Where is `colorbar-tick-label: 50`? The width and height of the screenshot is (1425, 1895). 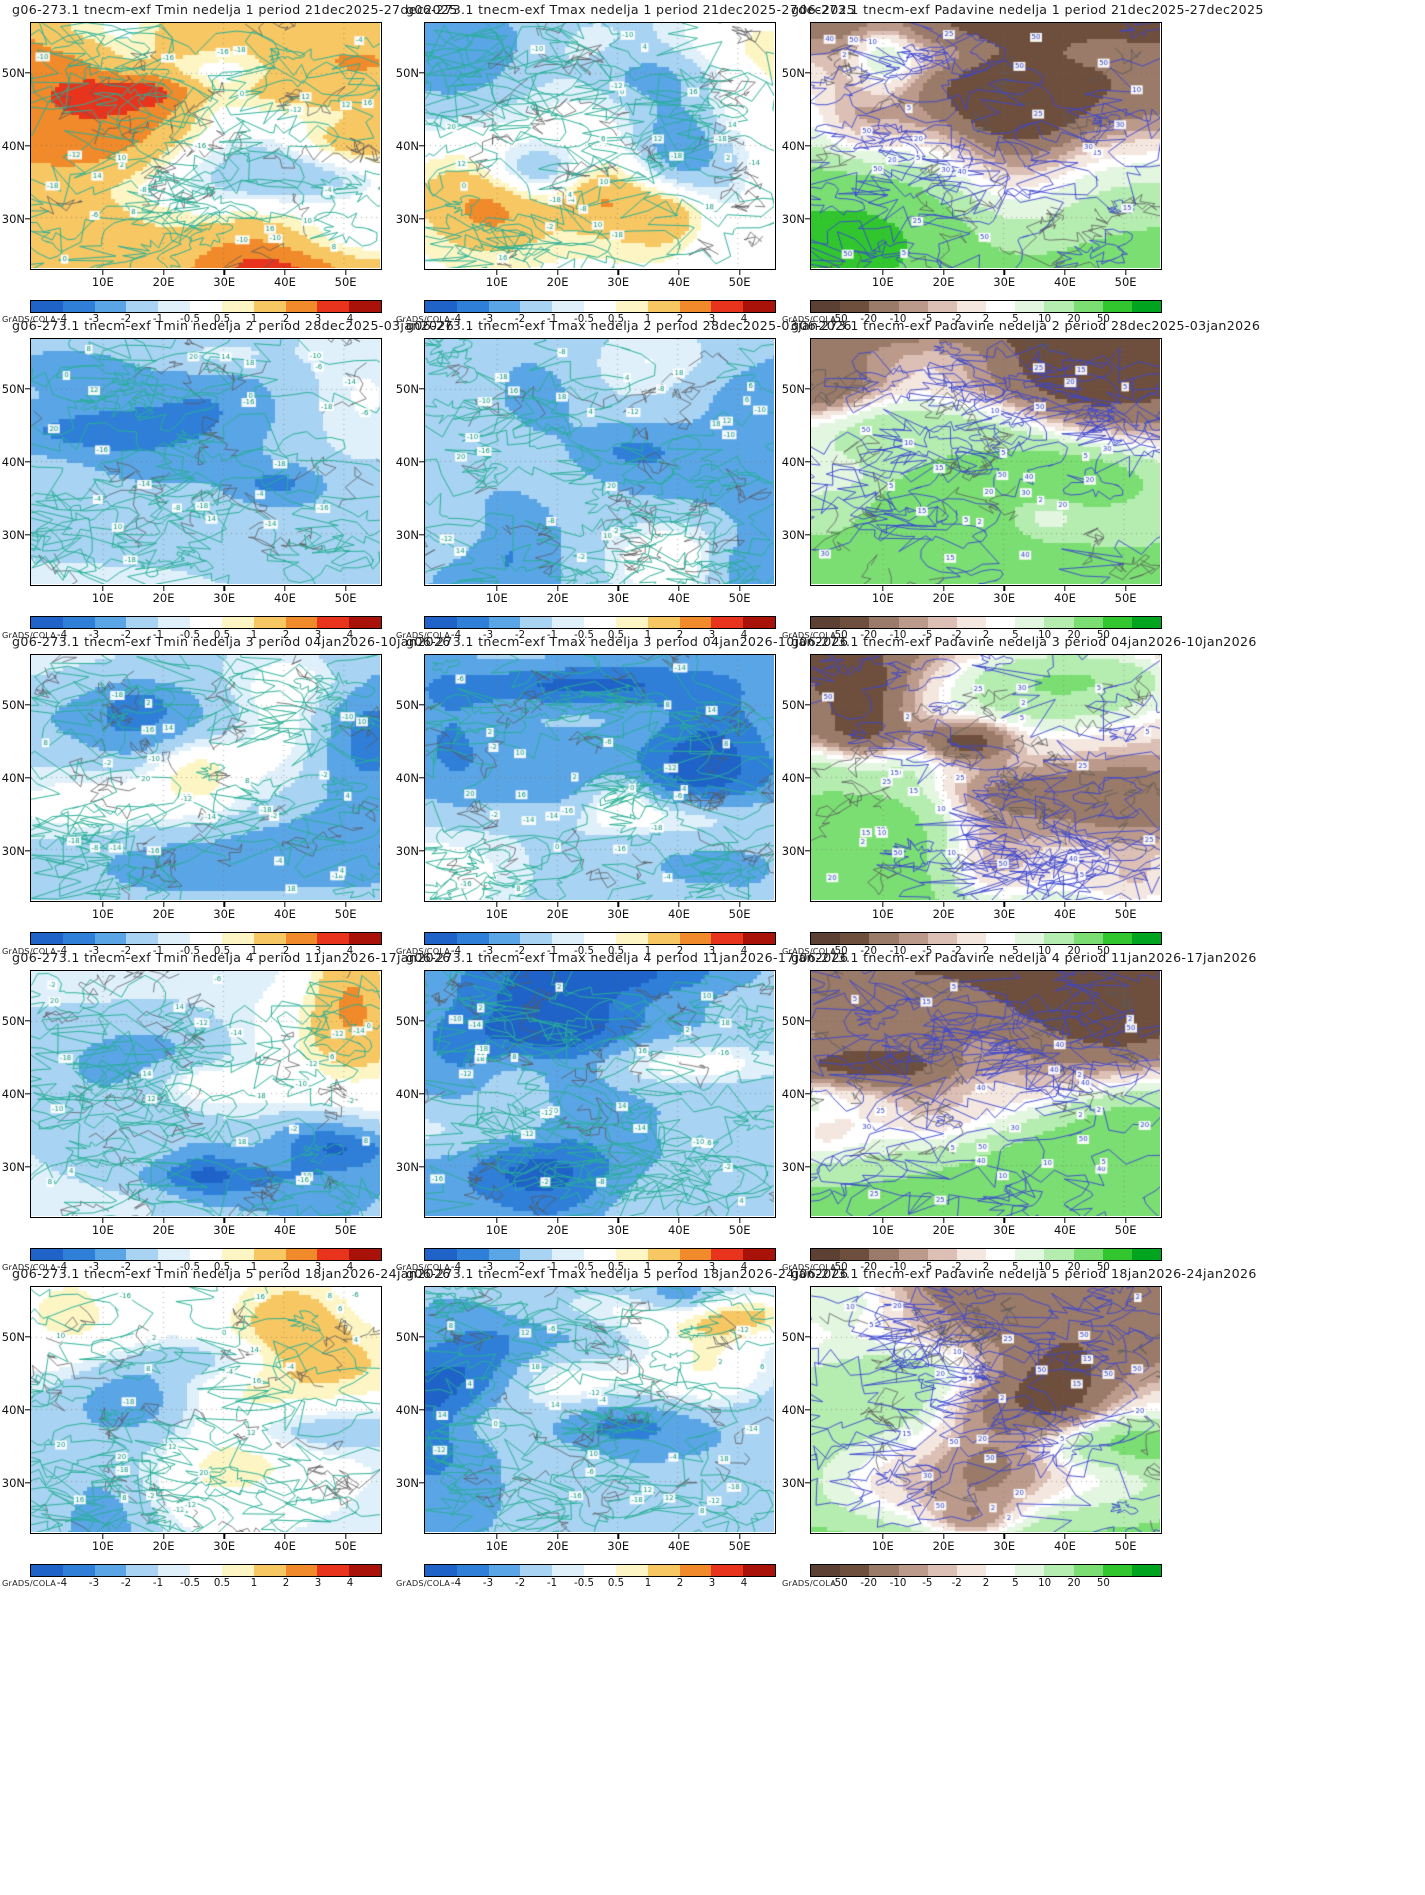 colorbar-tick-label: 50 is located at coordinates (1103, 319).